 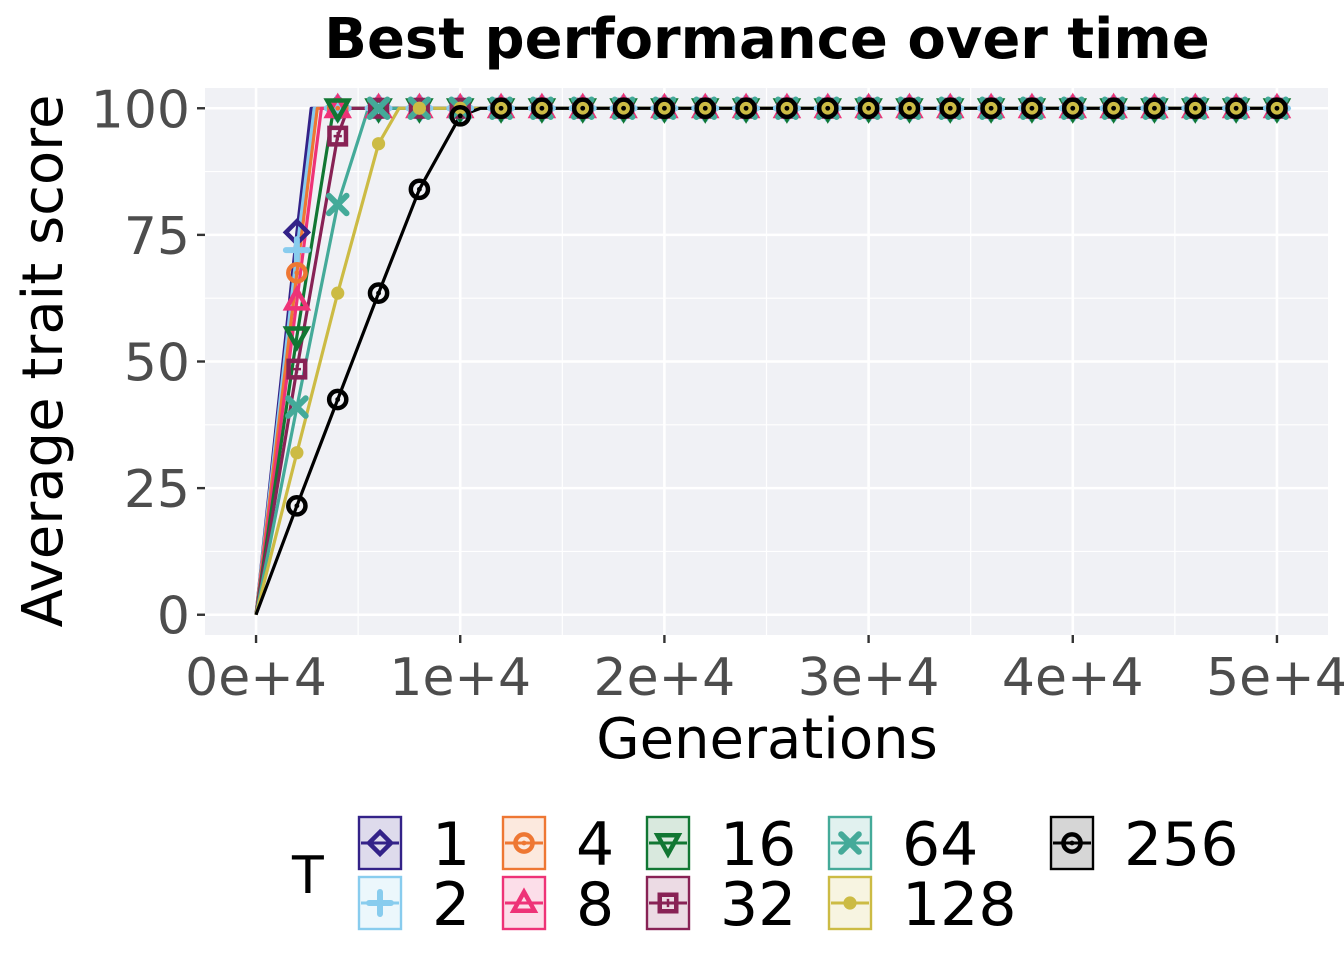 I want to click on x-tick-label: 5e+4, so click(x=1275, y=678).